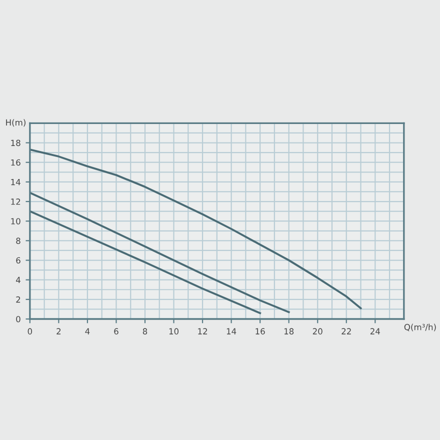 The width and height of the screenshot is (440, 440). What do you see at coordinates (174, 331) in the screenshot?
I see `x-tick-label: 10` at bounding box center [174, 331].